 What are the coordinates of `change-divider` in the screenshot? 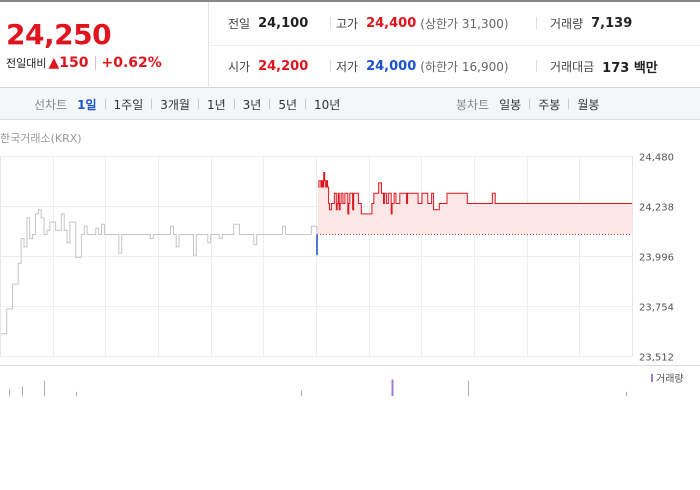 It's located at (95, 63).